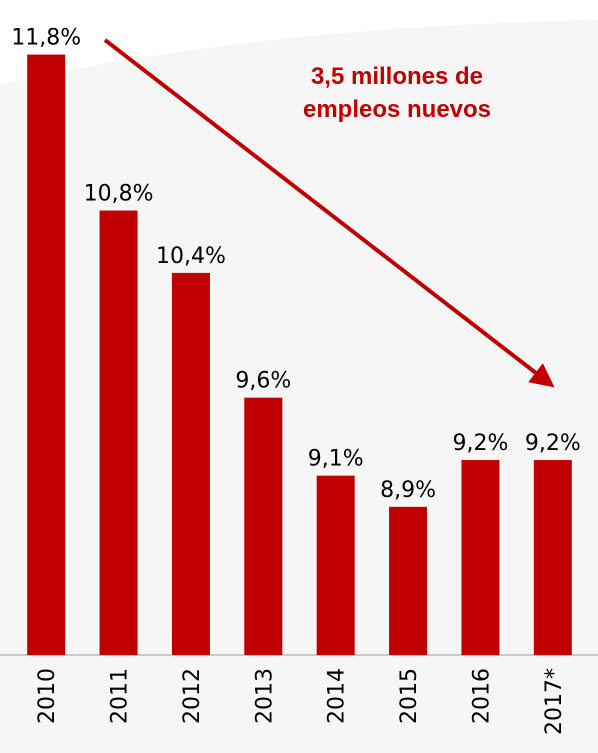 The width and height of the screenshot is (598, 753). Describe the element at coordinates (397, 76) in the screenshot. I see `annotation-line: 3,5 millones de` at that location.